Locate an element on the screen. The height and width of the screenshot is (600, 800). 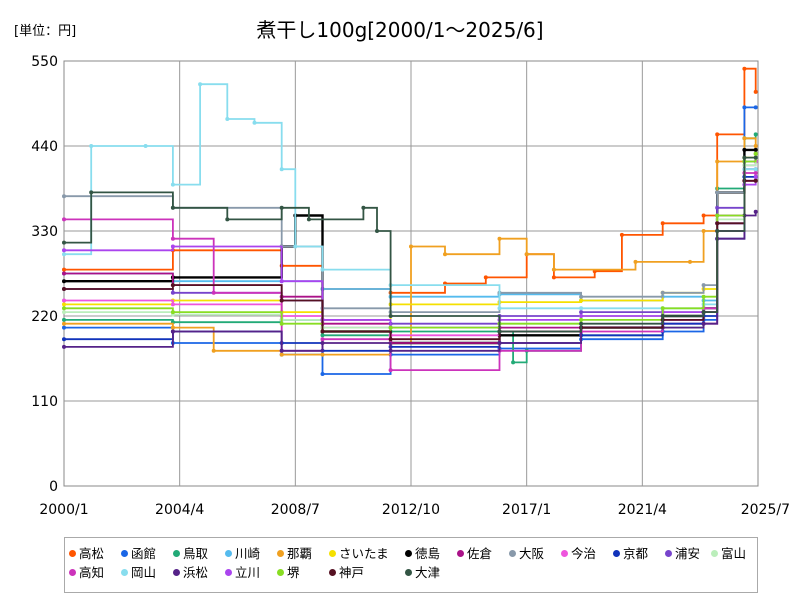
legend-item: 高知 is located at coordinates (86, 573).